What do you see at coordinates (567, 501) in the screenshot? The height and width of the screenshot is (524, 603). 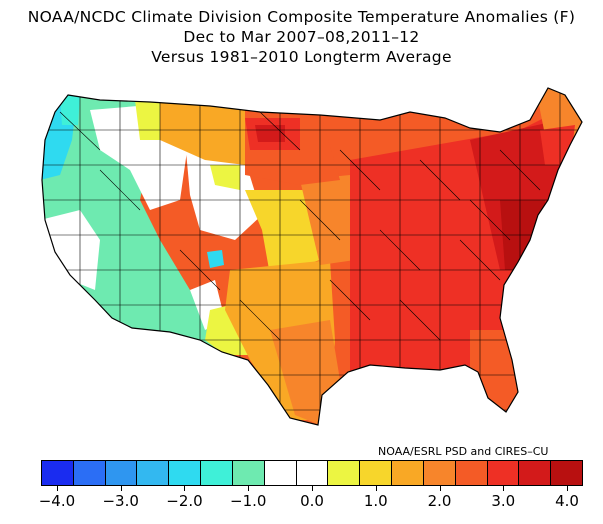 I see `legend-tick-label: 4.0` at bounding box center [567, 501].